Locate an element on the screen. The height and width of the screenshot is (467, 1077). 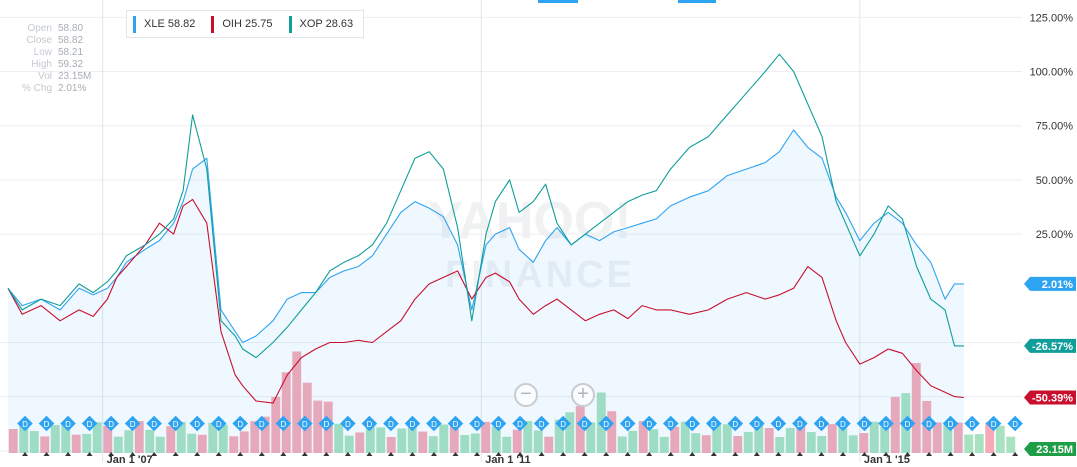
legend-item-xle: XLE 58.82 is located at coordinates (166, 24).